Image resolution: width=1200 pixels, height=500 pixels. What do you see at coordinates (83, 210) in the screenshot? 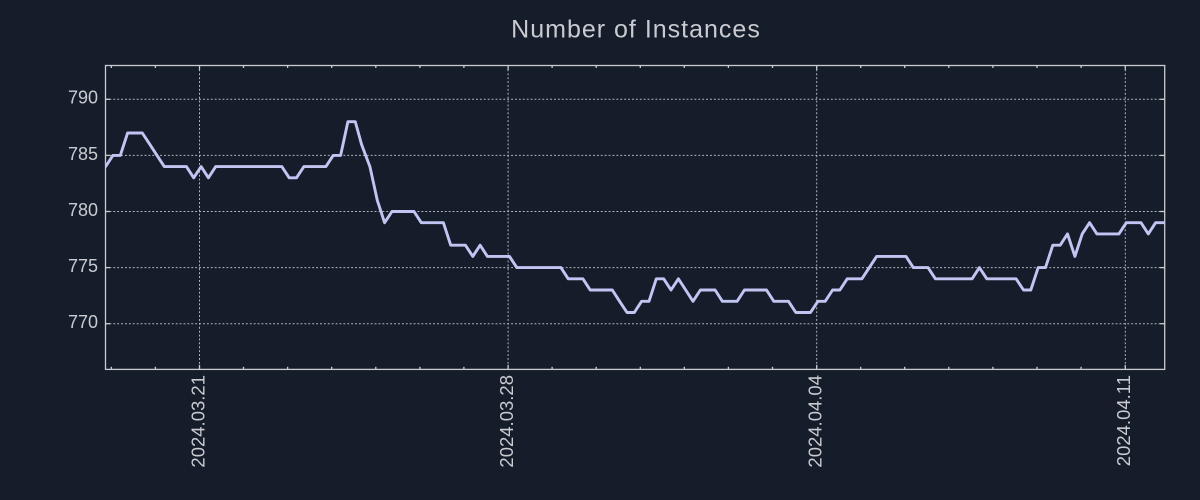
I see `svg-text: 780` at bounding box center [83, 210].